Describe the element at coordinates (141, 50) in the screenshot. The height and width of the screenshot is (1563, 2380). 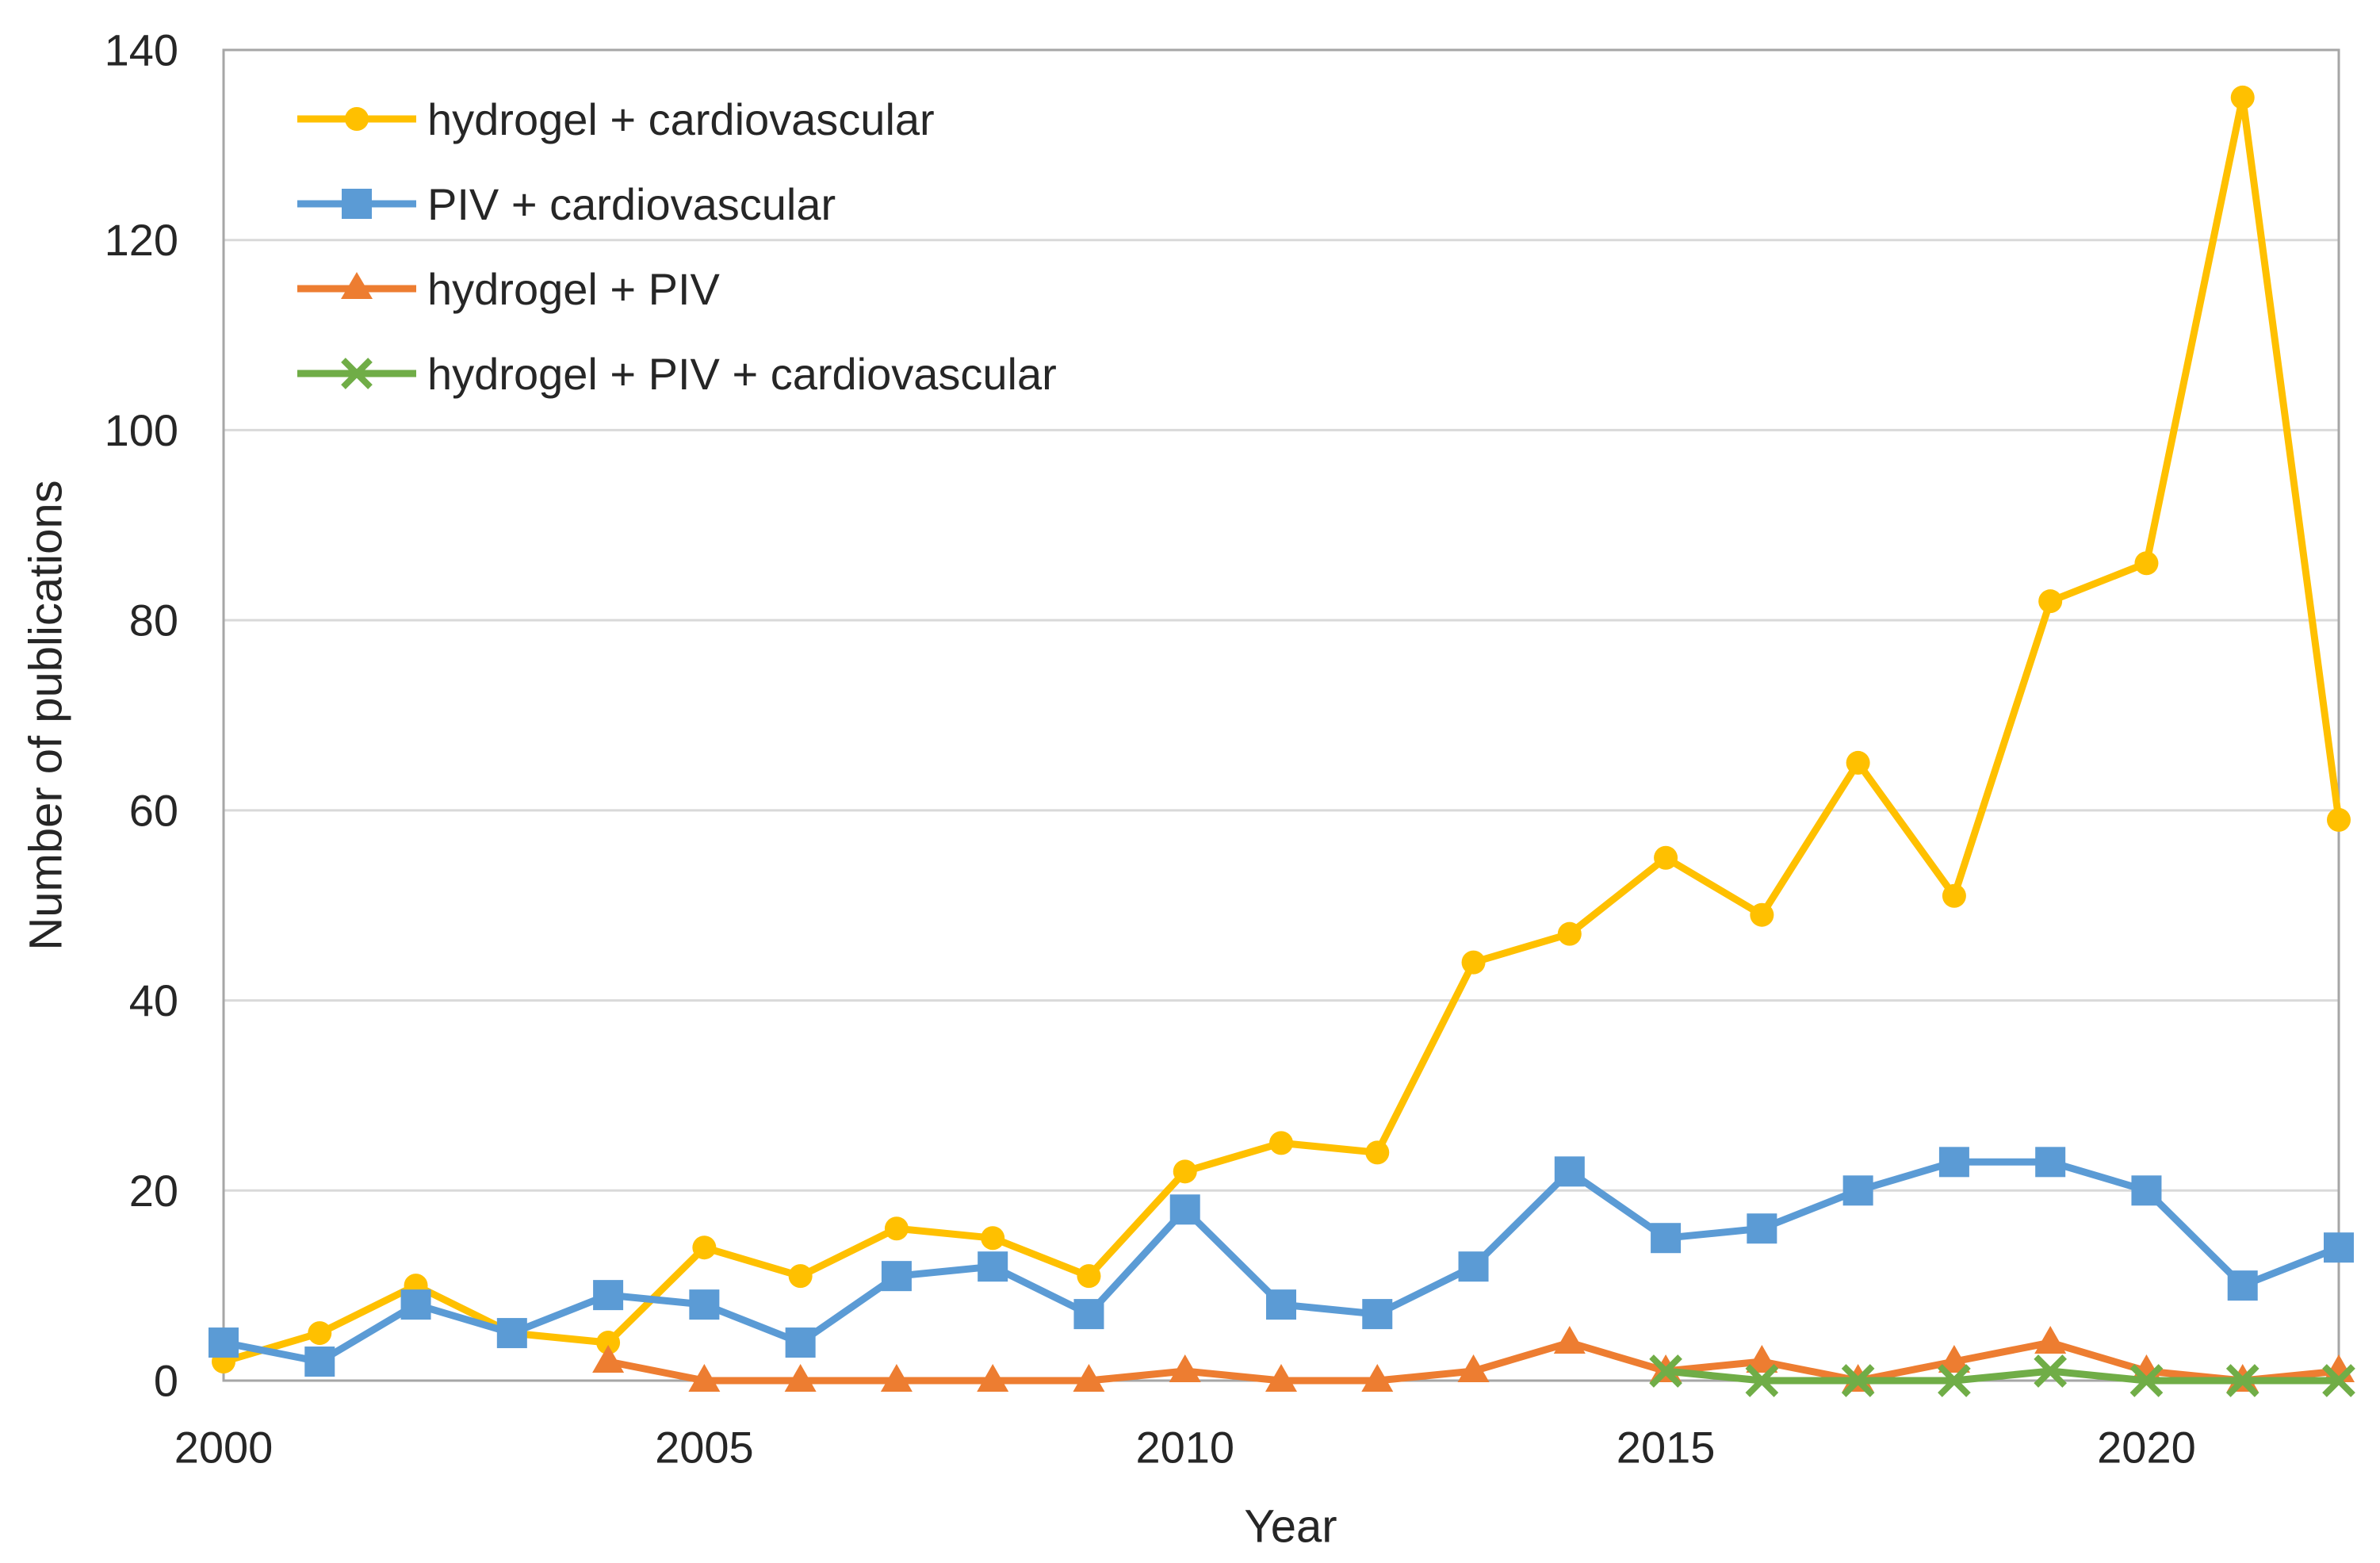
I see `svg-text: 140` at that location.